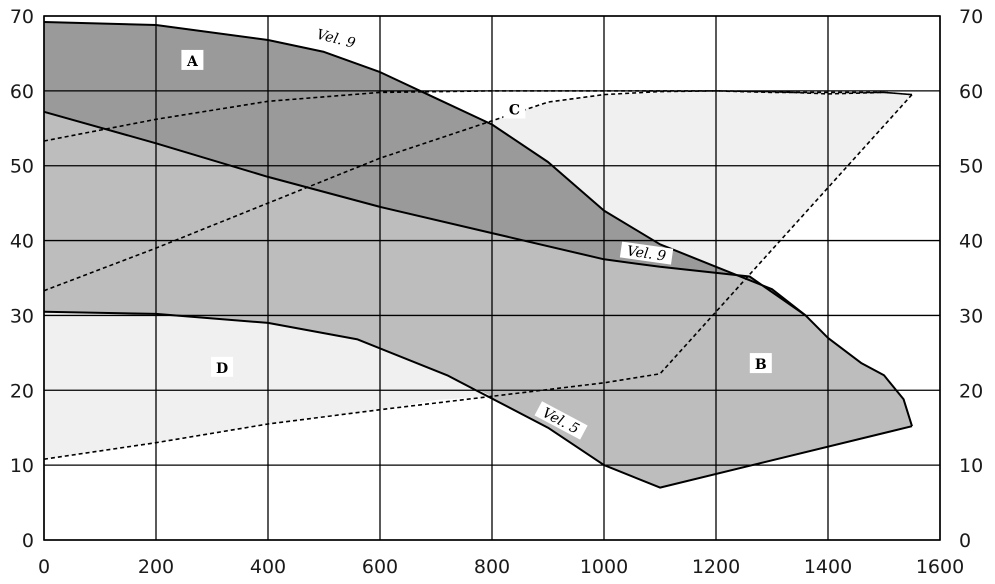 This screenshot has width=995, height=584. I want to click on y-tick-label-right: 0, so click(965, 541).